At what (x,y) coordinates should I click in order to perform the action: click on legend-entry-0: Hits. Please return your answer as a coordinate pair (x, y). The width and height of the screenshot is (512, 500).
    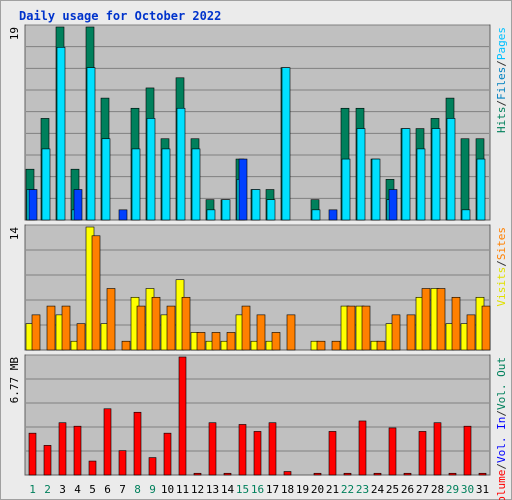
    Looking at the image, I should click on (501, 120).